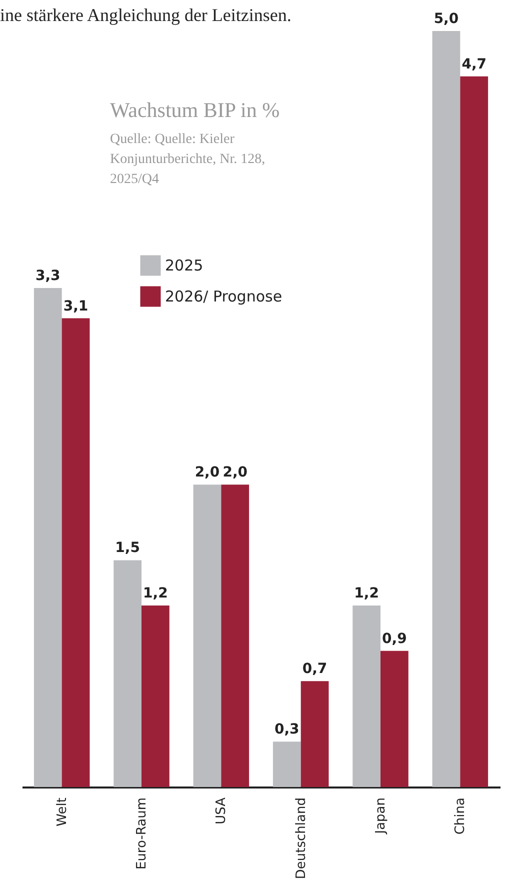  I want to click on legend-label: 2025, so click(184, 265).